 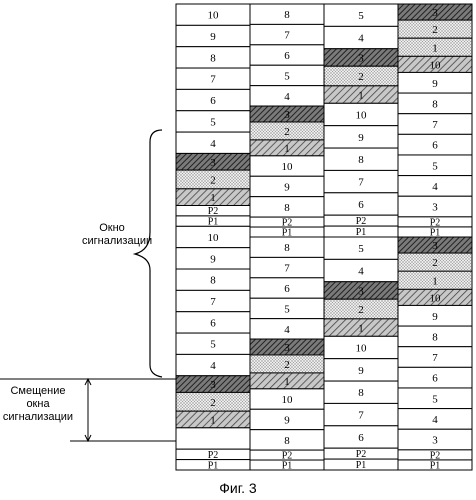 What do you see at coordinates (361, 465) in the screenshot?
I see `col-3-label-23: P1` at bounding box center [361, 465].